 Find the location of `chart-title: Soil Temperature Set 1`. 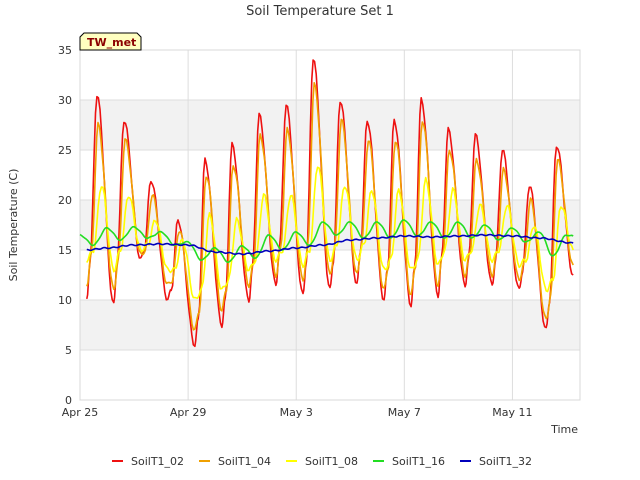

chart-title: Soil Temperature Set 1 is located at coordinates (320, 11).